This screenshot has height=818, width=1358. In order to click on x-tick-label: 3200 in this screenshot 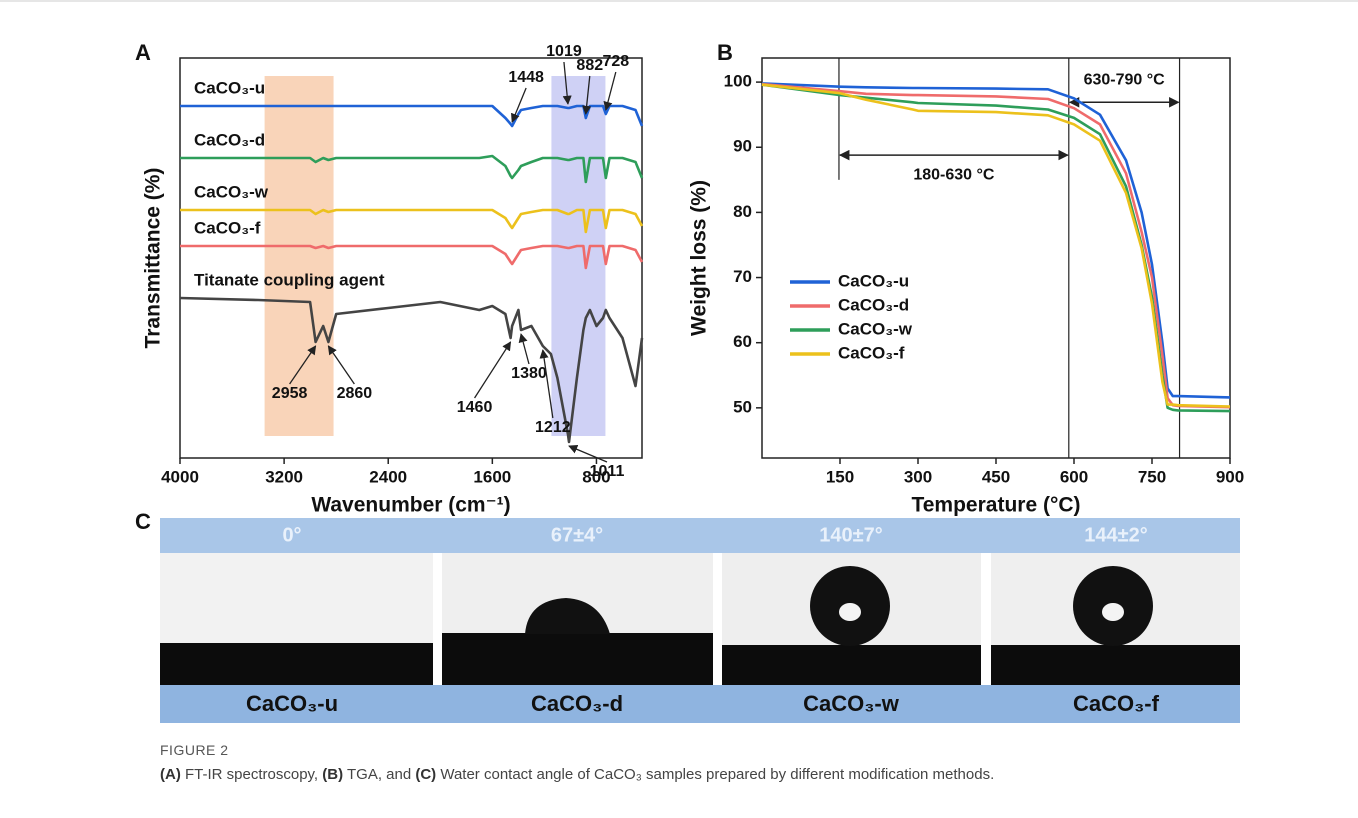, I will do `click(284, 476)`.